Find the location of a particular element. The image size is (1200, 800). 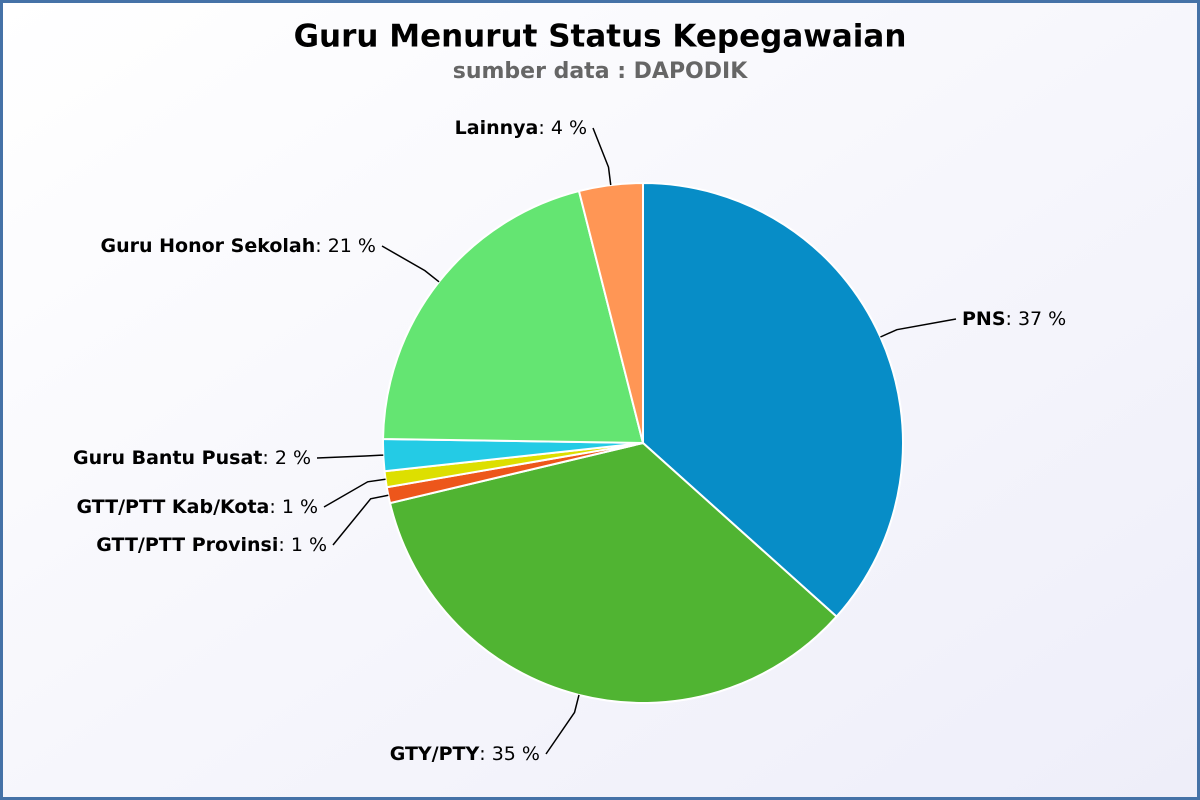

label-name: GTT/PTT Provinsi is located at coordinates (187, 545).